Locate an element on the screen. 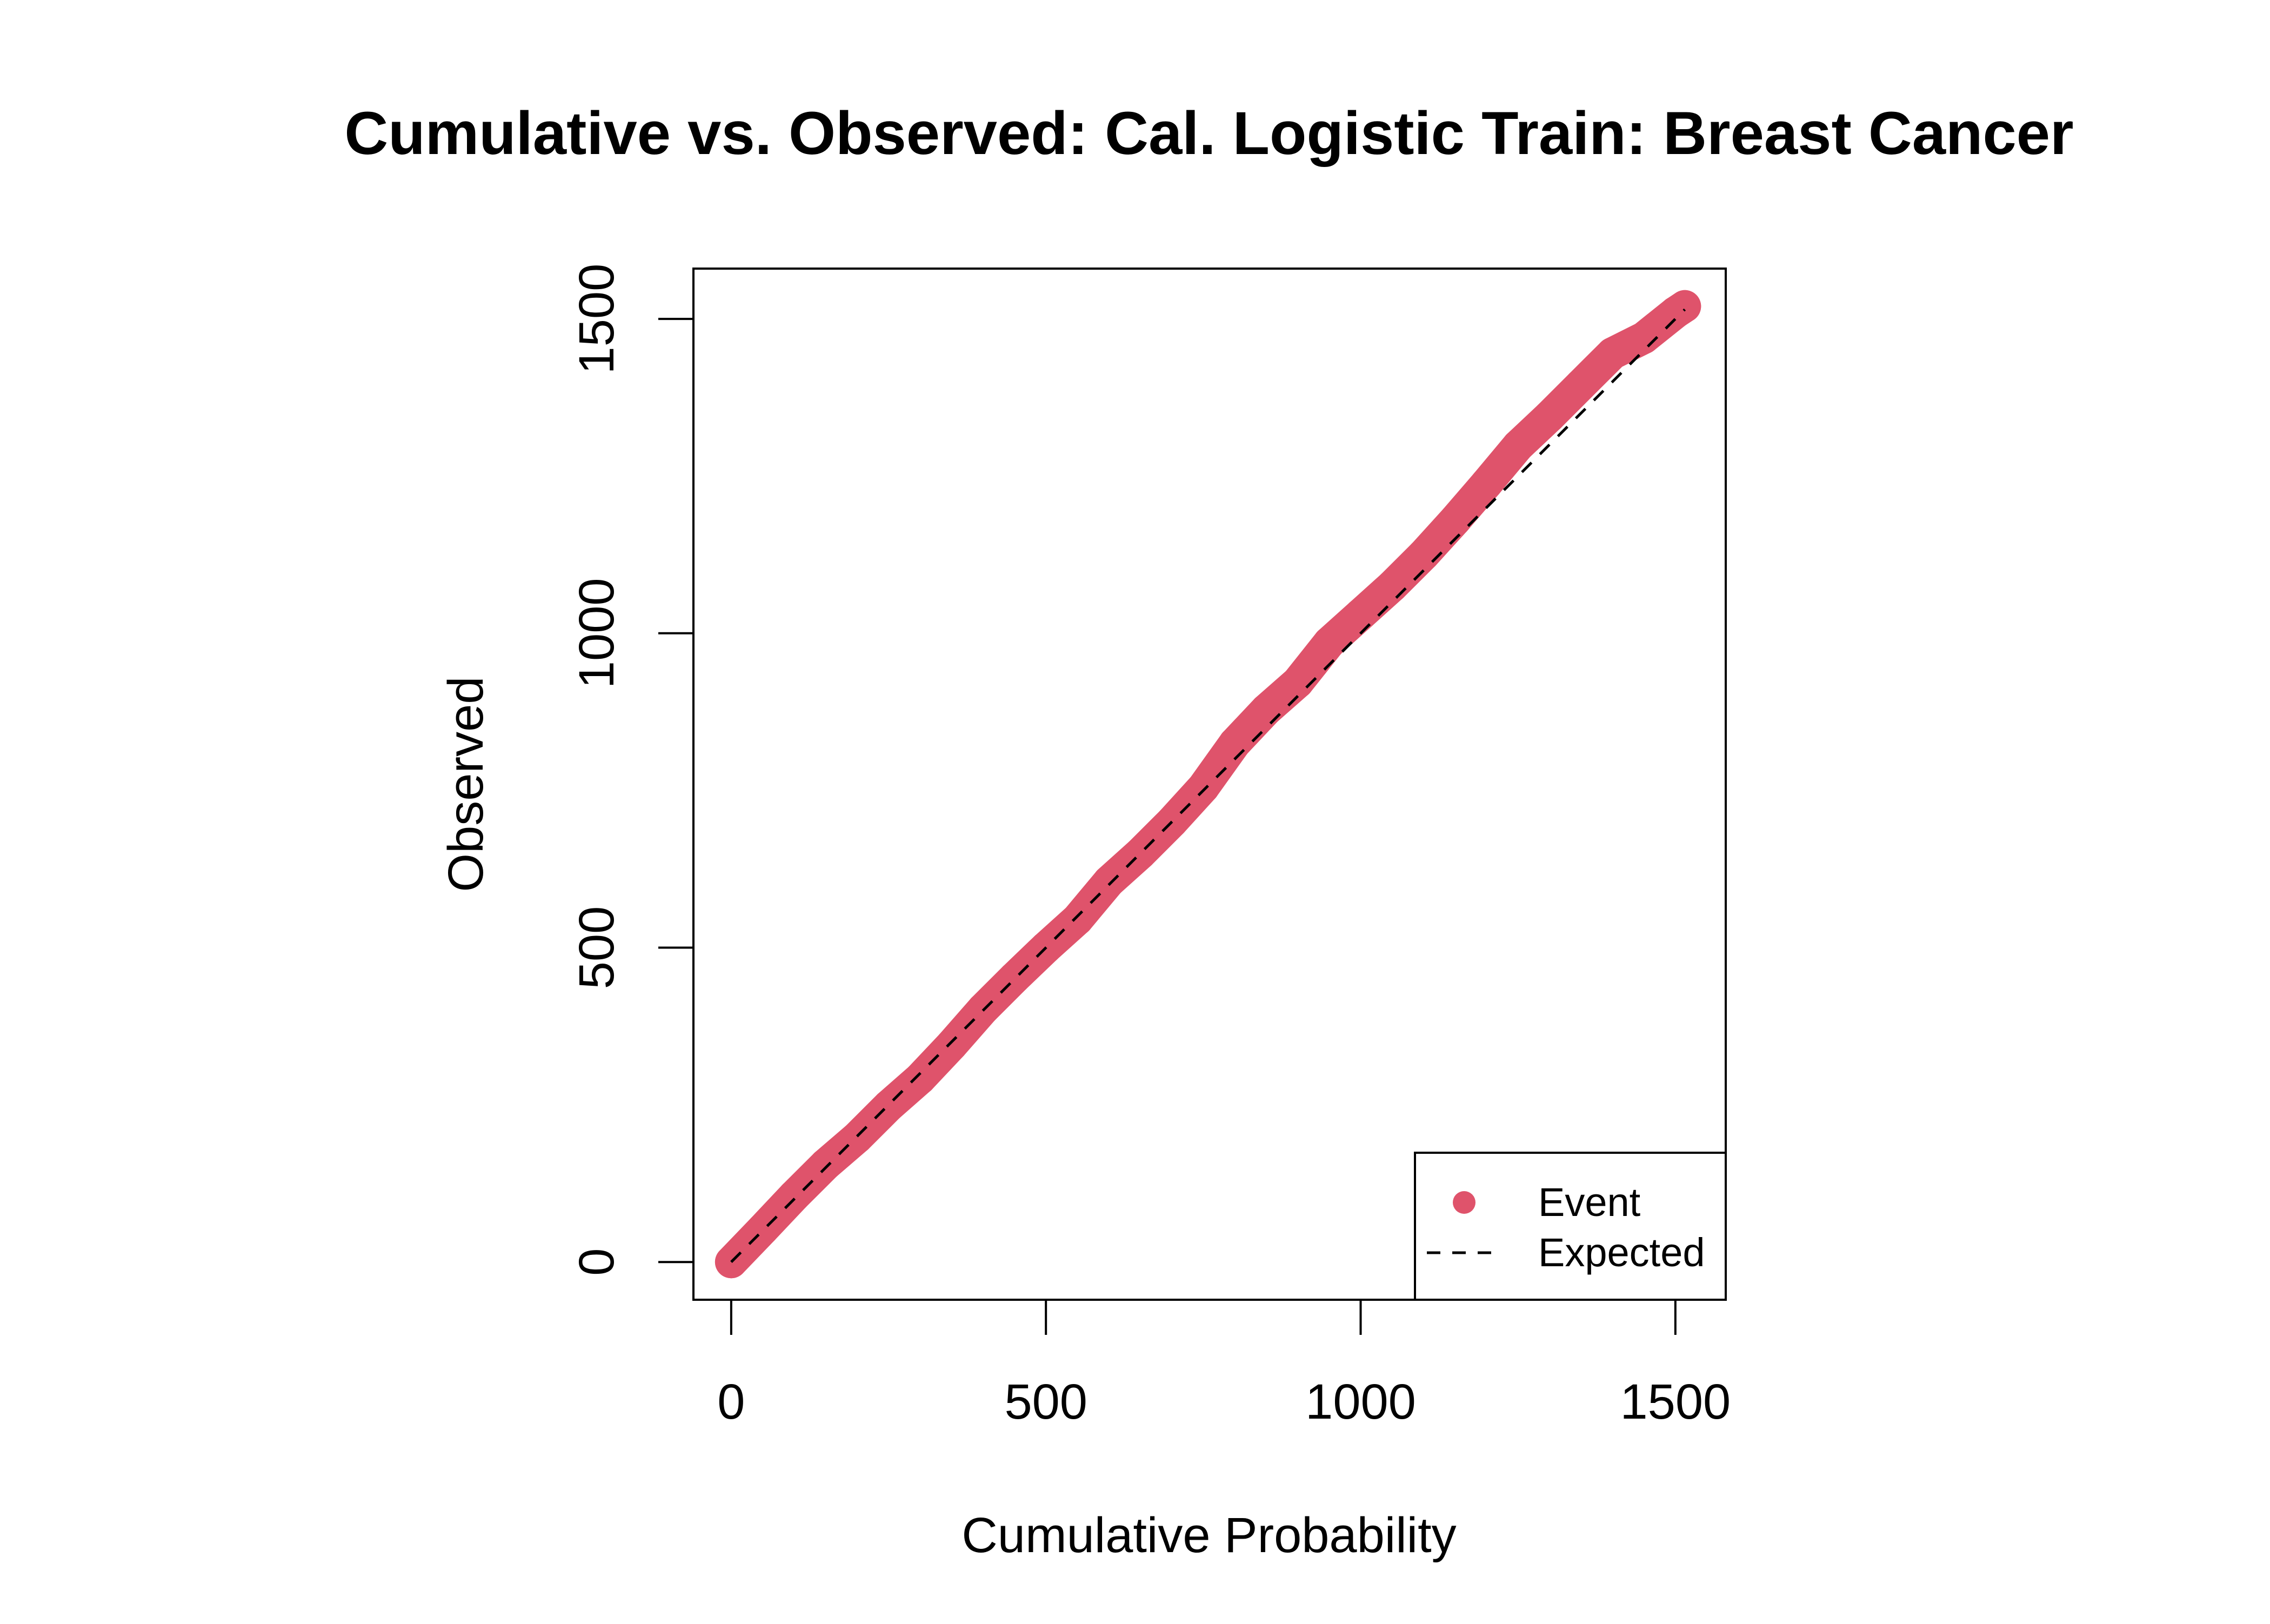  x-axis-label: Cumulative Probability is located at coordinates (1209, 1535).